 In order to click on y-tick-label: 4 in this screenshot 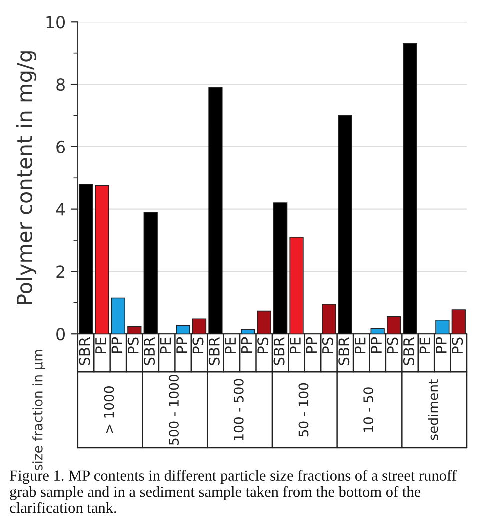, I will do `click(61, 210)`.